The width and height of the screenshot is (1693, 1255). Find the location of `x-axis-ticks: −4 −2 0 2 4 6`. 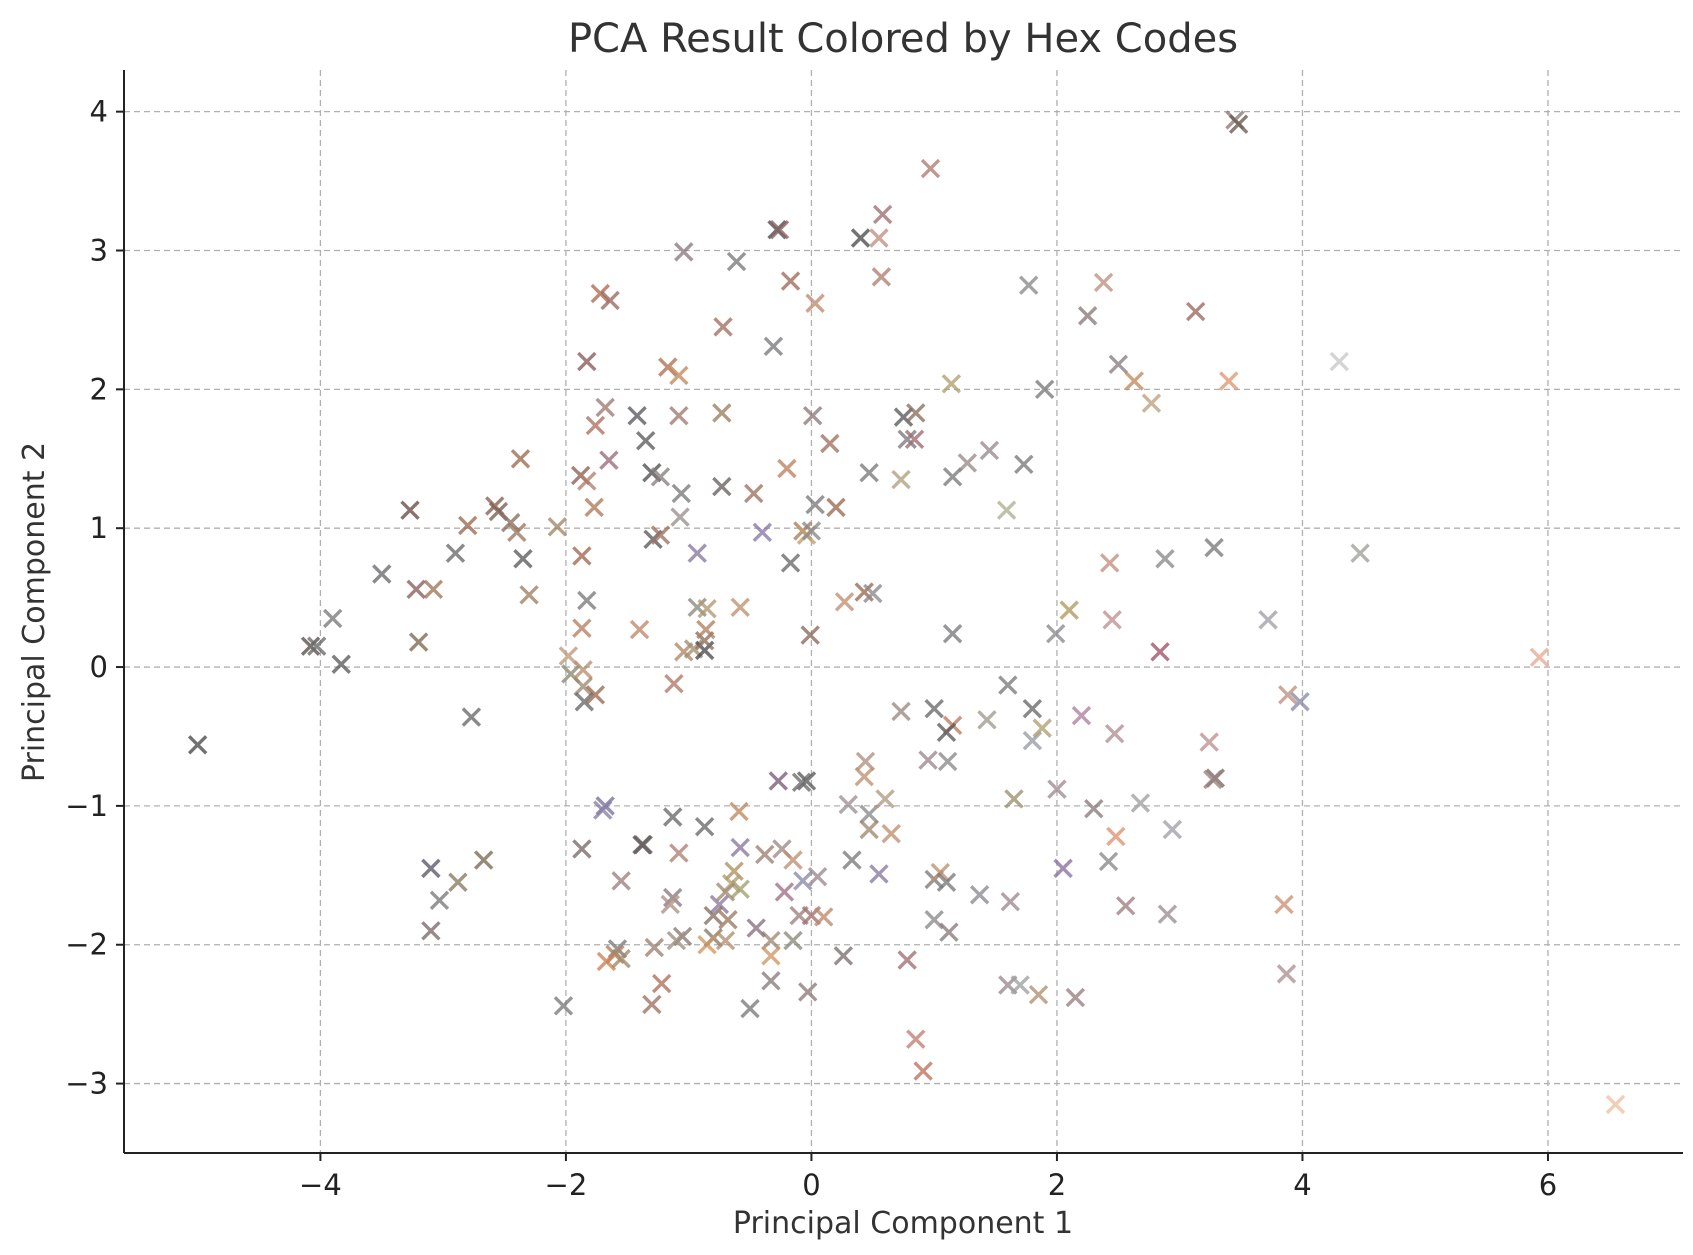

x-axis-ticks: −4 −2 0 2 4 6 is located at coordinates (928, 1177).